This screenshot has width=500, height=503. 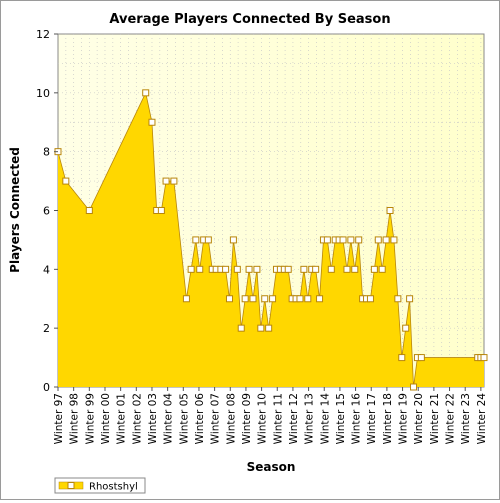 I want to click on x-tick-label: Winter 10, so click(x=263, y=418).